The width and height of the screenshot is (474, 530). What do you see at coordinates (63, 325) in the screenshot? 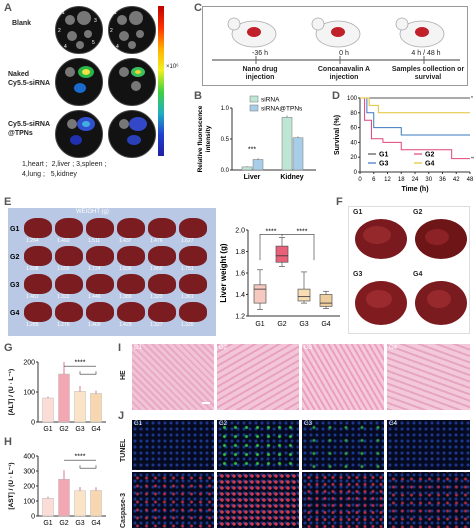
I see `liver-weight-value: 1.276` at bounding box center [63, 325].